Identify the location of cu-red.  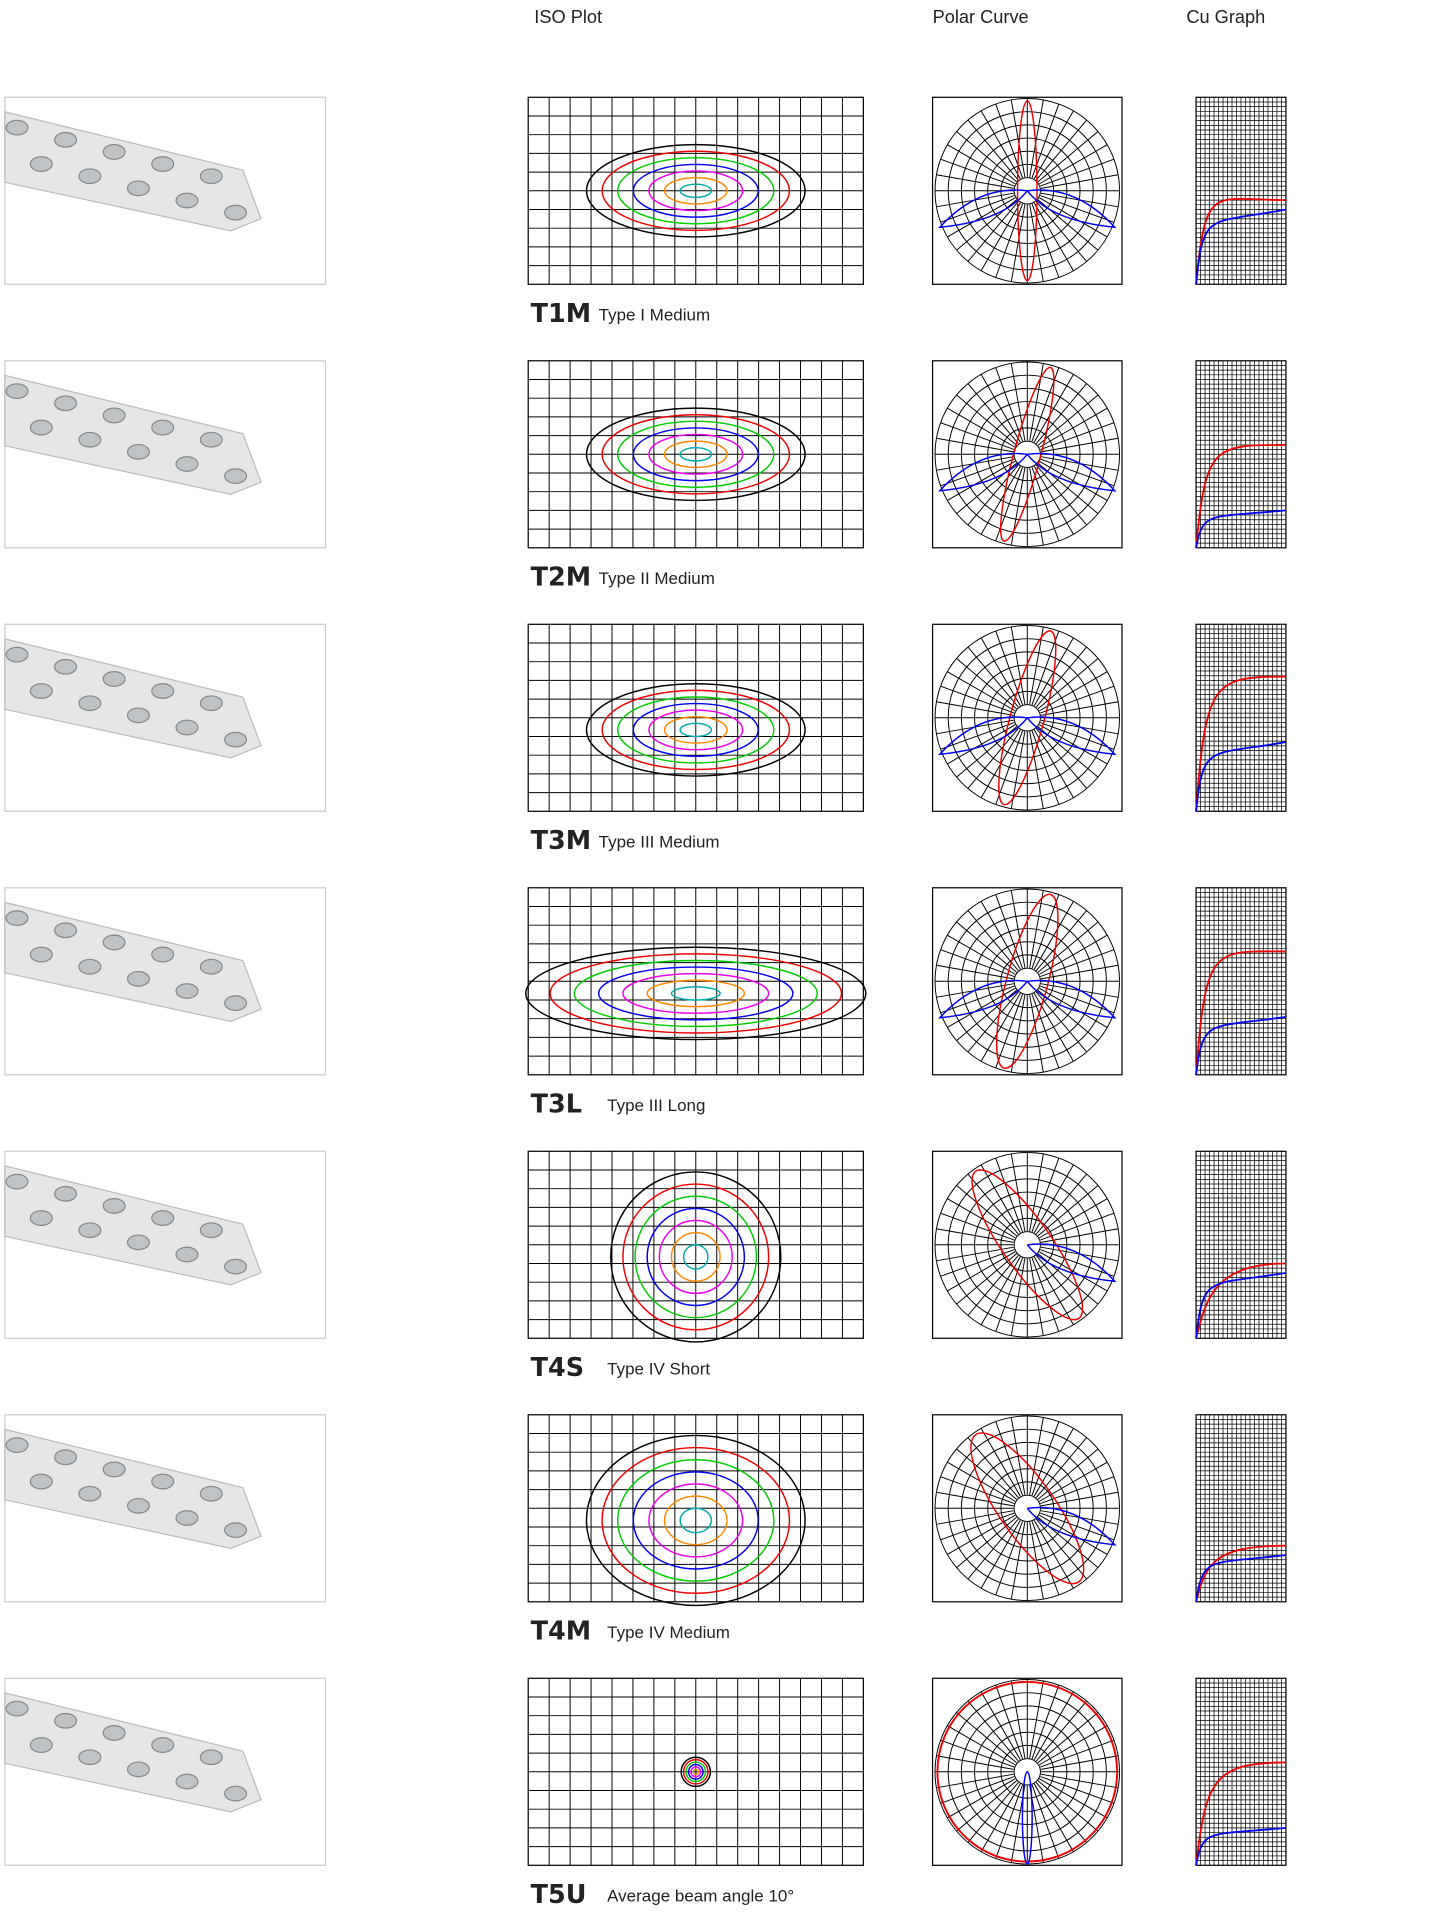
(1240, 743).